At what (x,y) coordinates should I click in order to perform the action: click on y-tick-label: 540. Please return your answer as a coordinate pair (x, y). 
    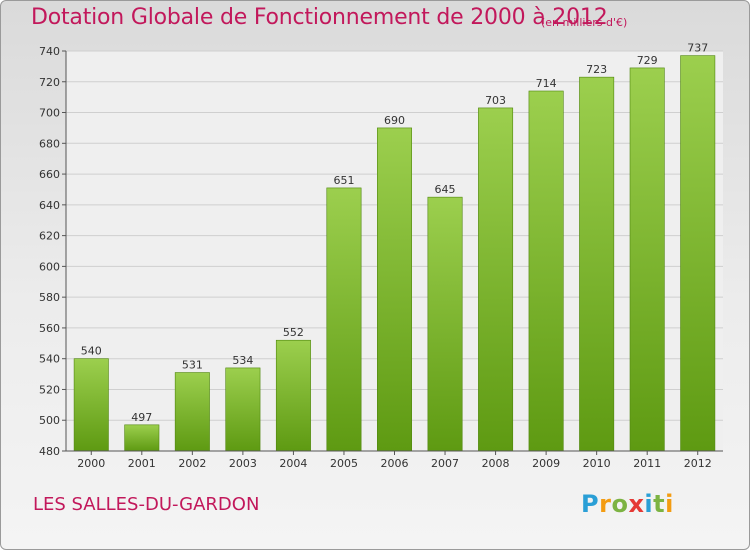
    Looking at the image, I should click on (49, 359).